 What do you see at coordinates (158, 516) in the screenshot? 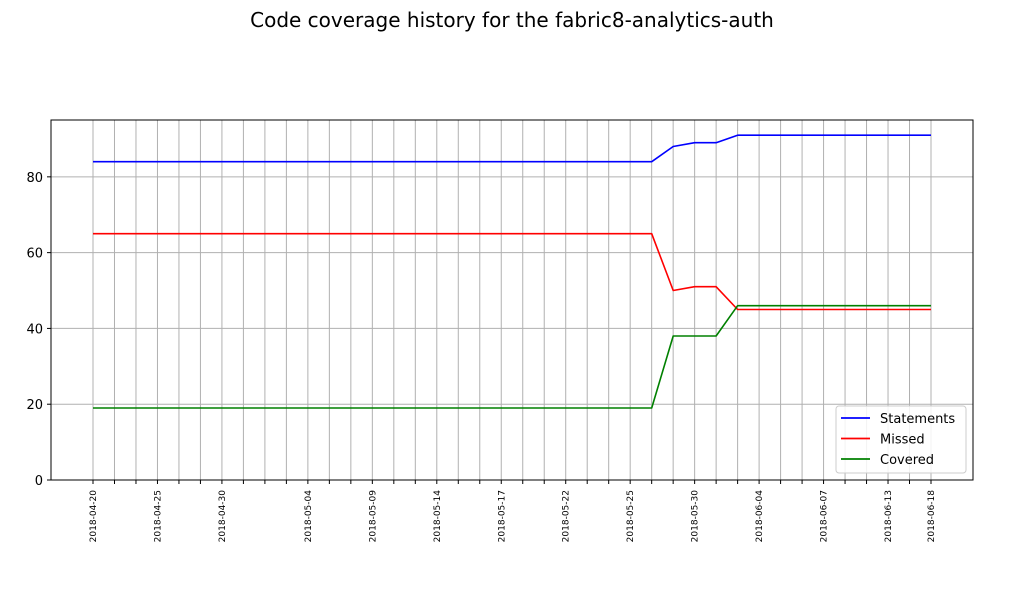
I see `x-tick-label: 2018-04-25` at bounding box center [158, 516].